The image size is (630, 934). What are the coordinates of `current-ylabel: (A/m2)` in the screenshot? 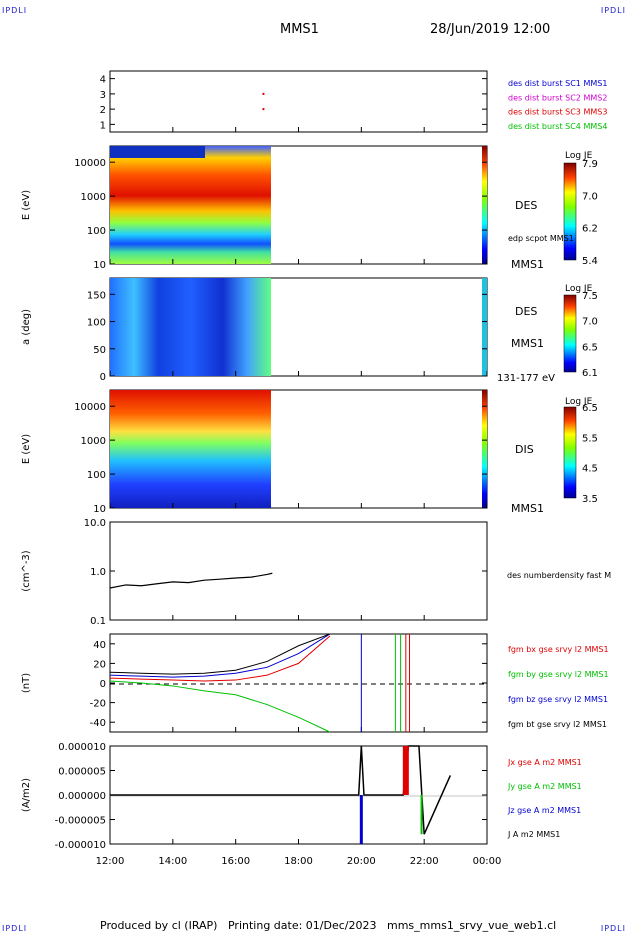 It's located at (26, 795).